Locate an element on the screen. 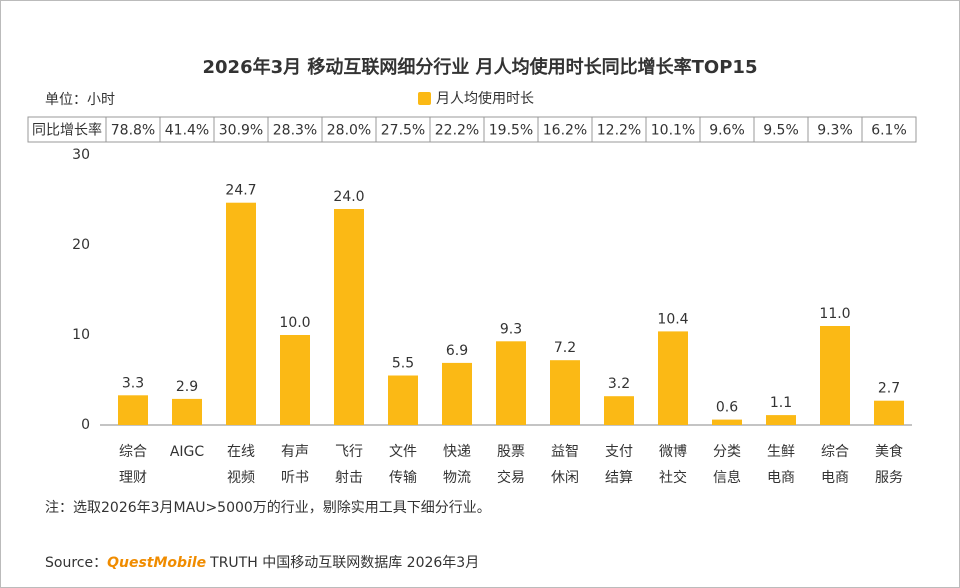  x-tick-label: 美食 is located at coordinates (889, 451).